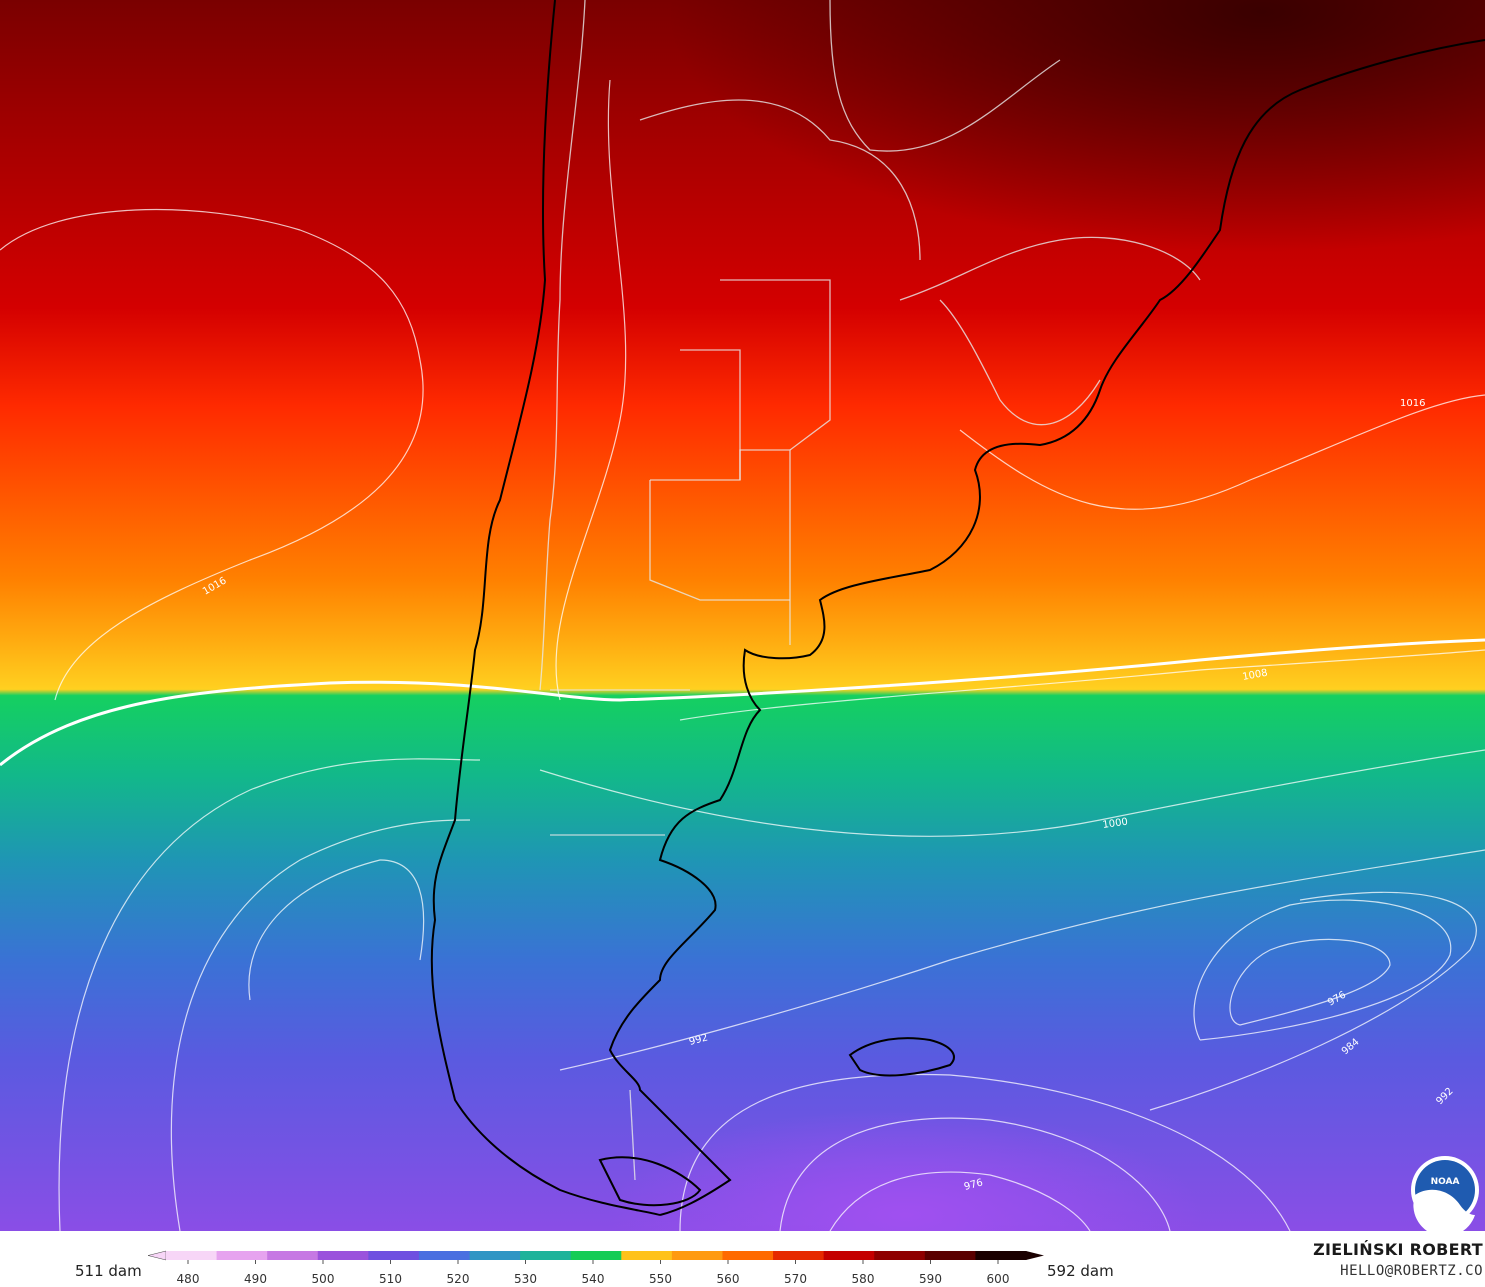 This screenshot has height=1287, width=1485. I want to click on max-value-label: 592 dam, so click(1080, 1271).